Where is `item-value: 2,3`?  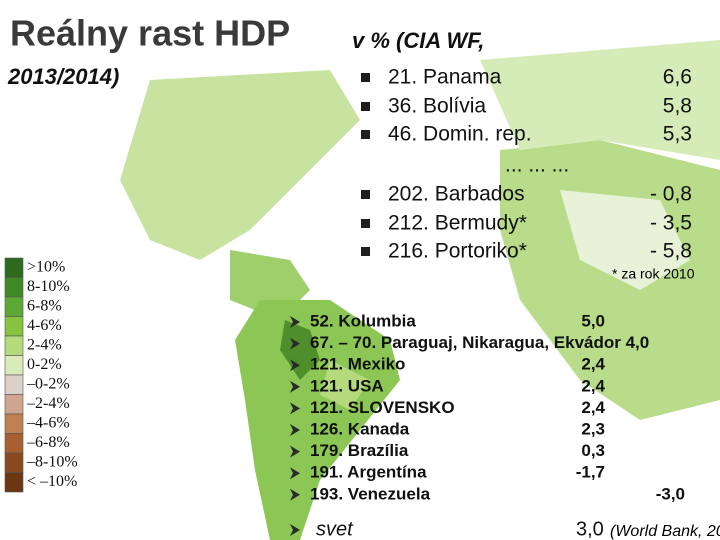 item-value: 2,3 is located at coordinates (593, 428).